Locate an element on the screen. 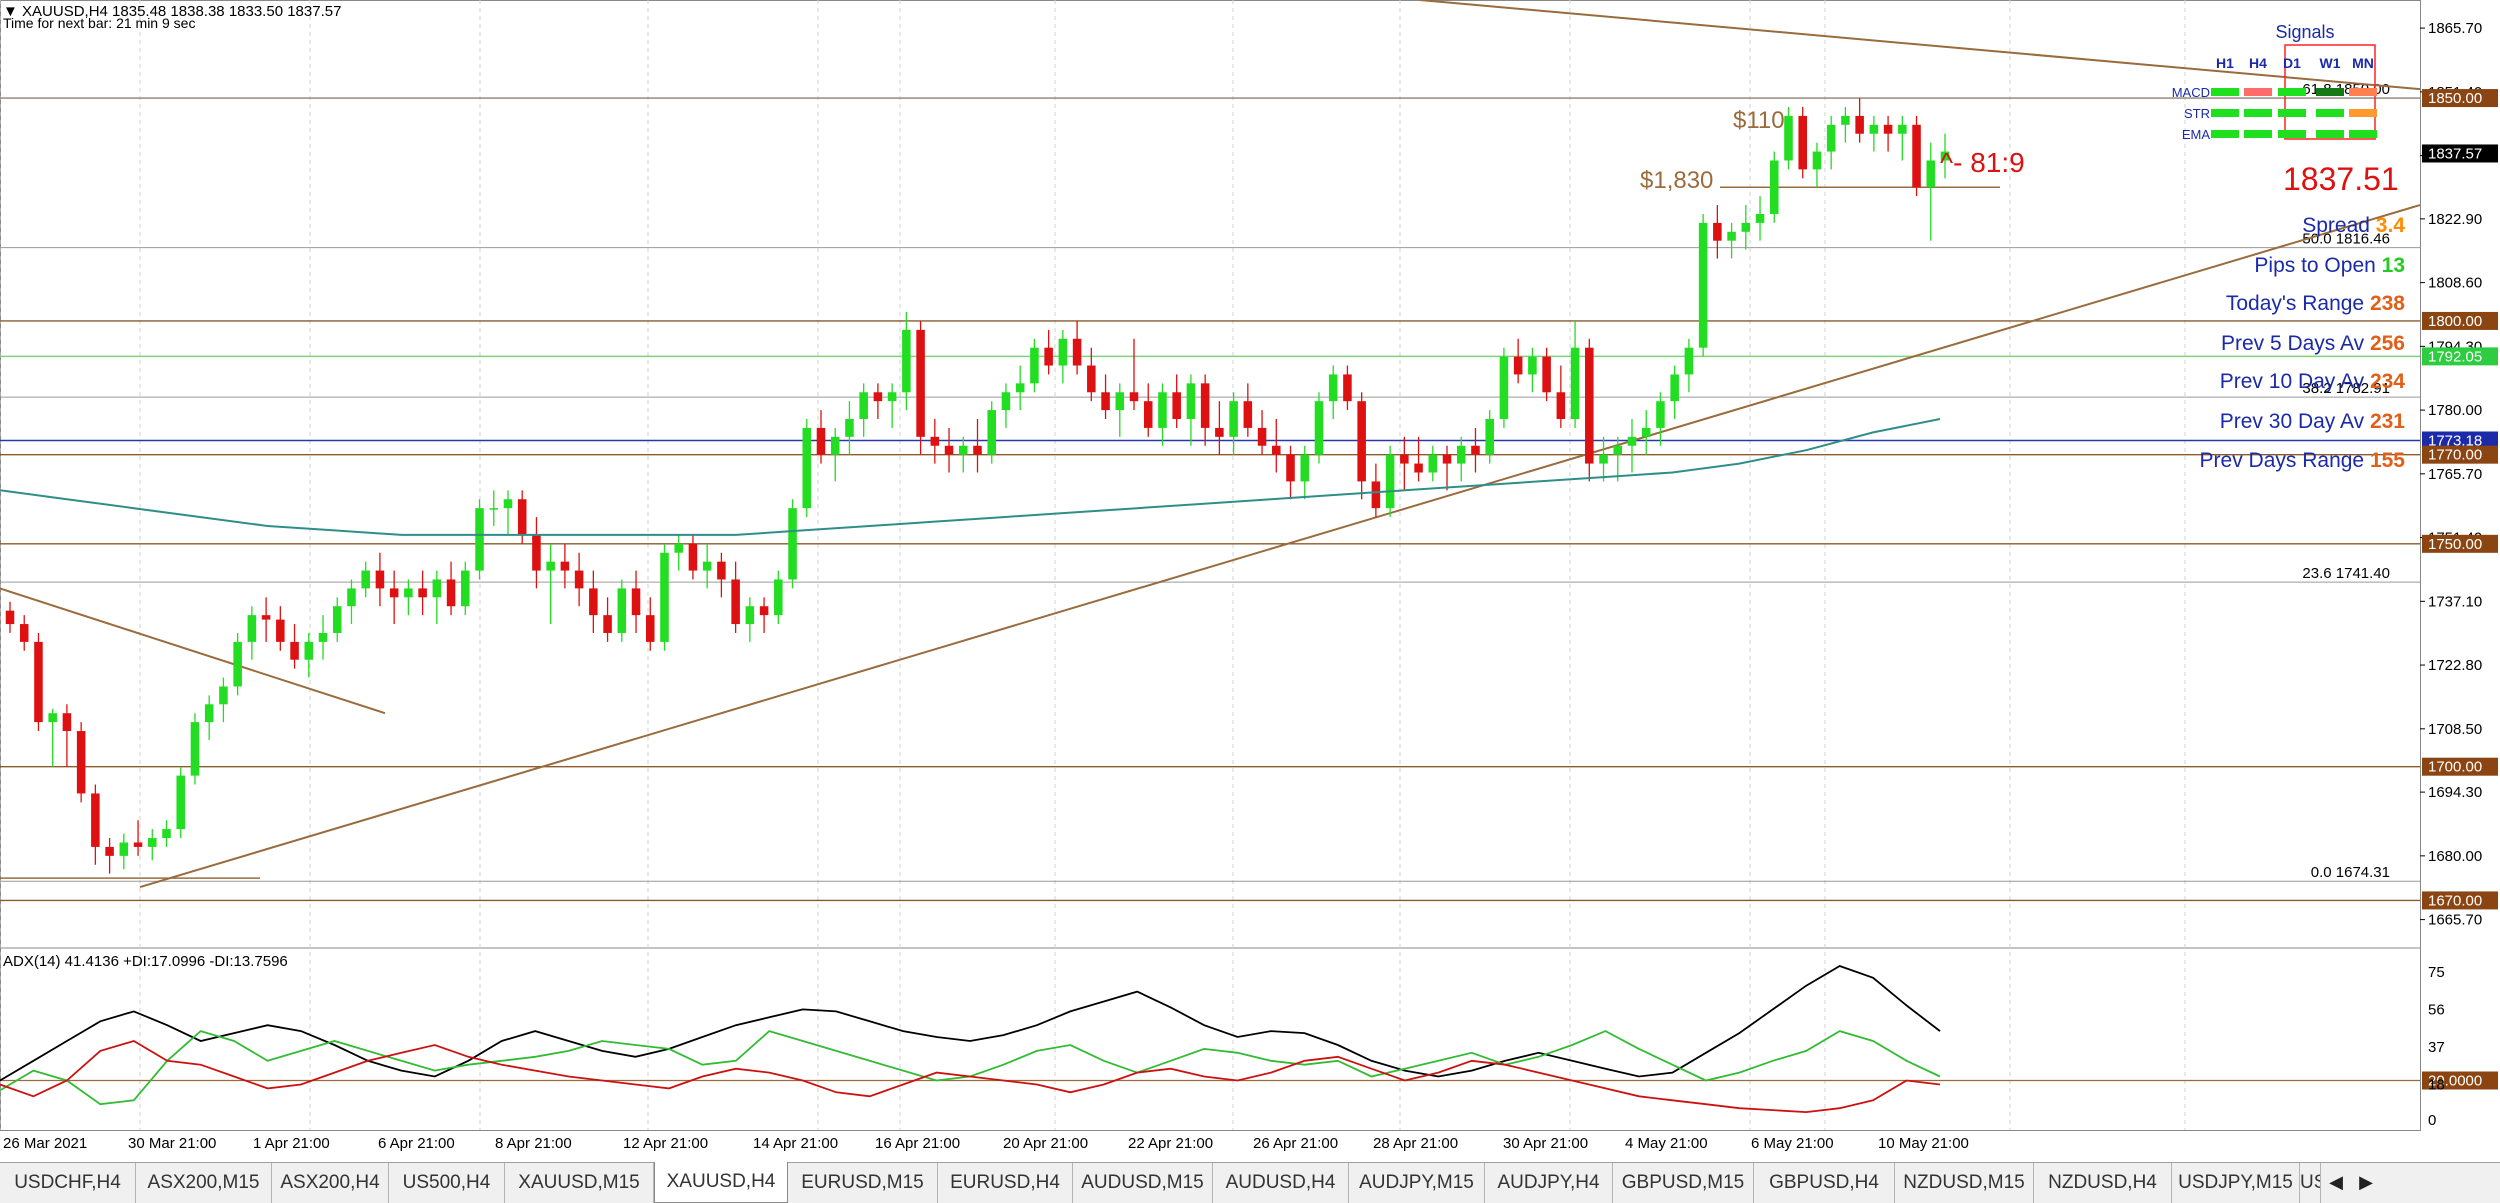 This screenshot has width=2500, height=1203. tab-audusd-m15: AUDUSD,M15 is located at coordinates (1143, 1183).